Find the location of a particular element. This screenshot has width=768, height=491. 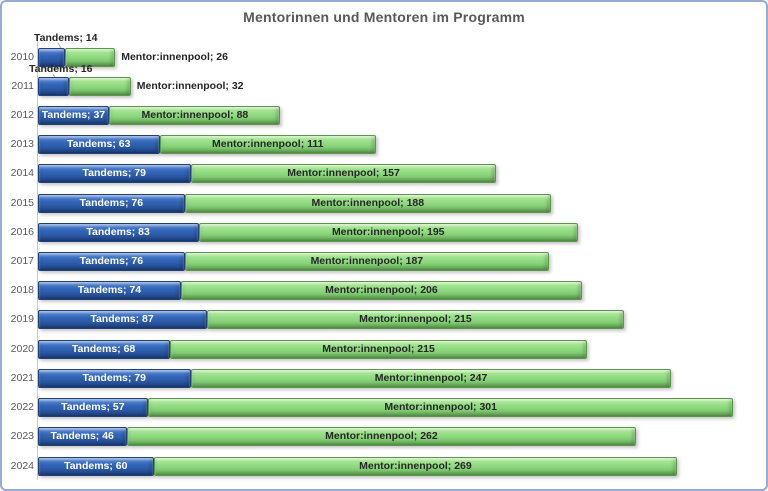

category-label: 2019 is located at coordinates (22, 319).